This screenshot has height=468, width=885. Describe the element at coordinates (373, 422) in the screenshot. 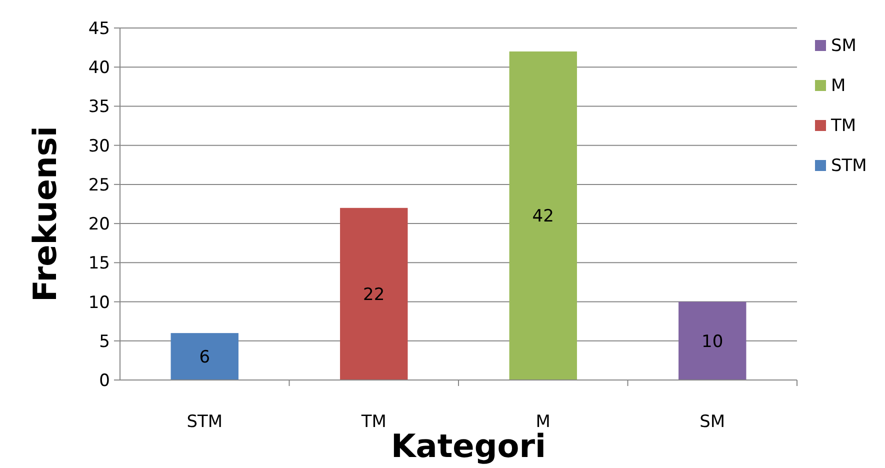

I see `x-tick-label: TM` at that location.